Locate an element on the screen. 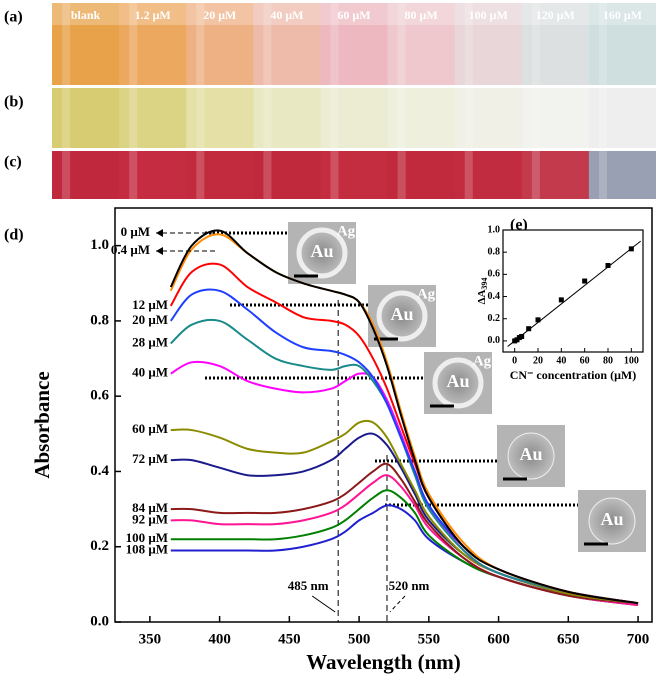 The height and width of the screenshot is (686, 656). x-tick-label: 700 is located at coordinates (638, 639).